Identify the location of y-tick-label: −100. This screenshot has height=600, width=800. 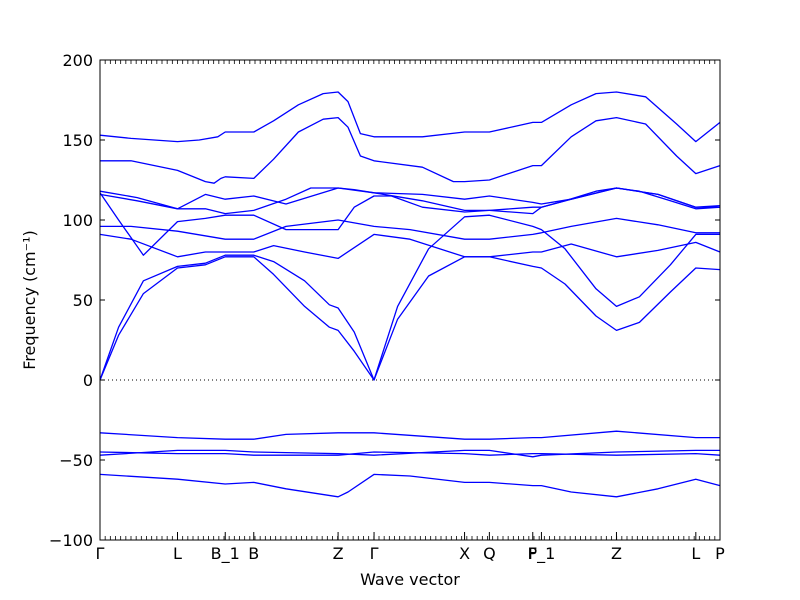
(71, 540).